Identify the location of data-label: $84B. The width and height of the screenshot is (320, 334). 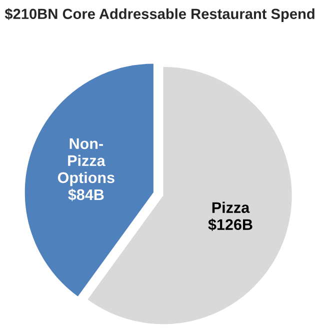
(86, 195).